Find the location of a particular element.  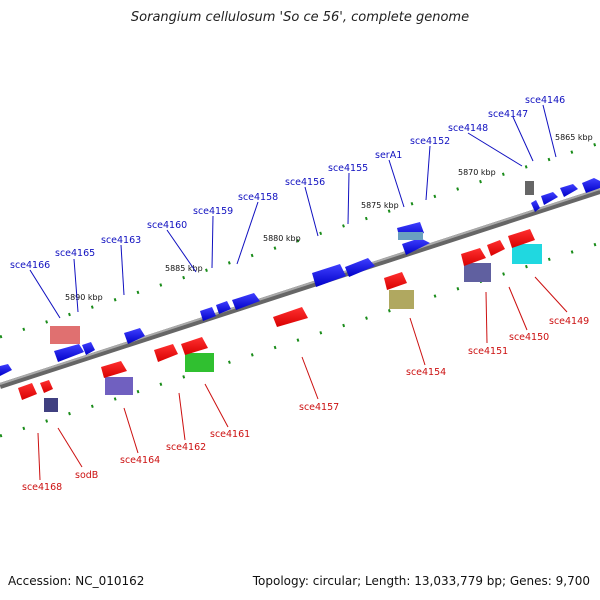

gene-label: sce4168 is located at coordinates (42, 487).